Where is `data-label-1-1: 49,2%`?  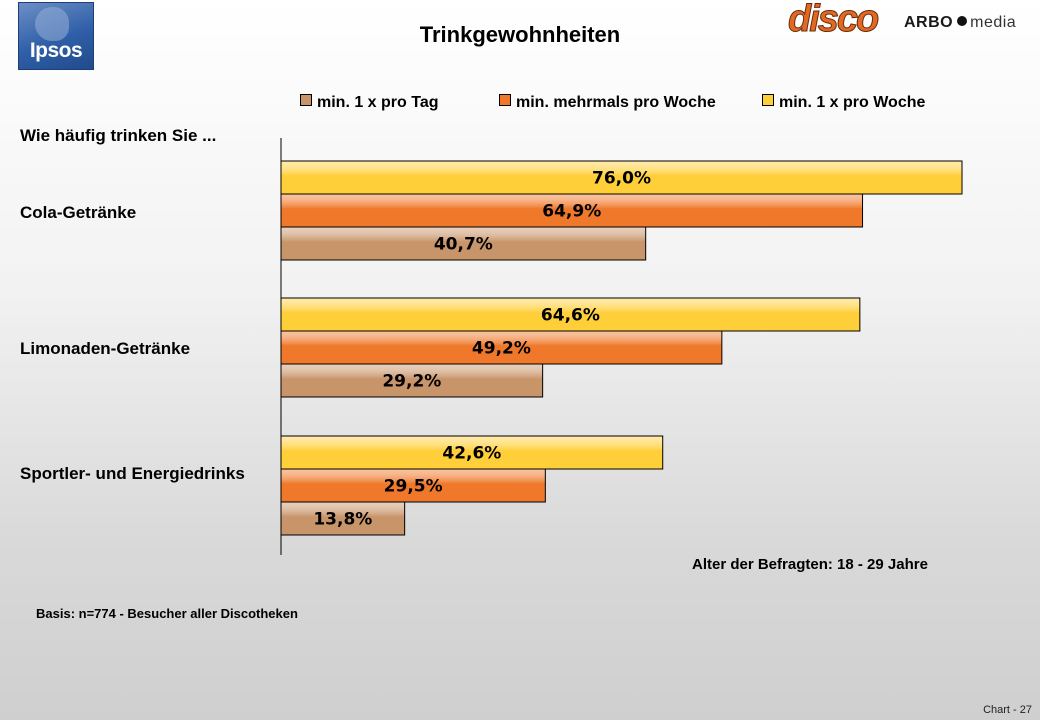
data-label-1-1: 49,2% is located at coordinates (501, 349).